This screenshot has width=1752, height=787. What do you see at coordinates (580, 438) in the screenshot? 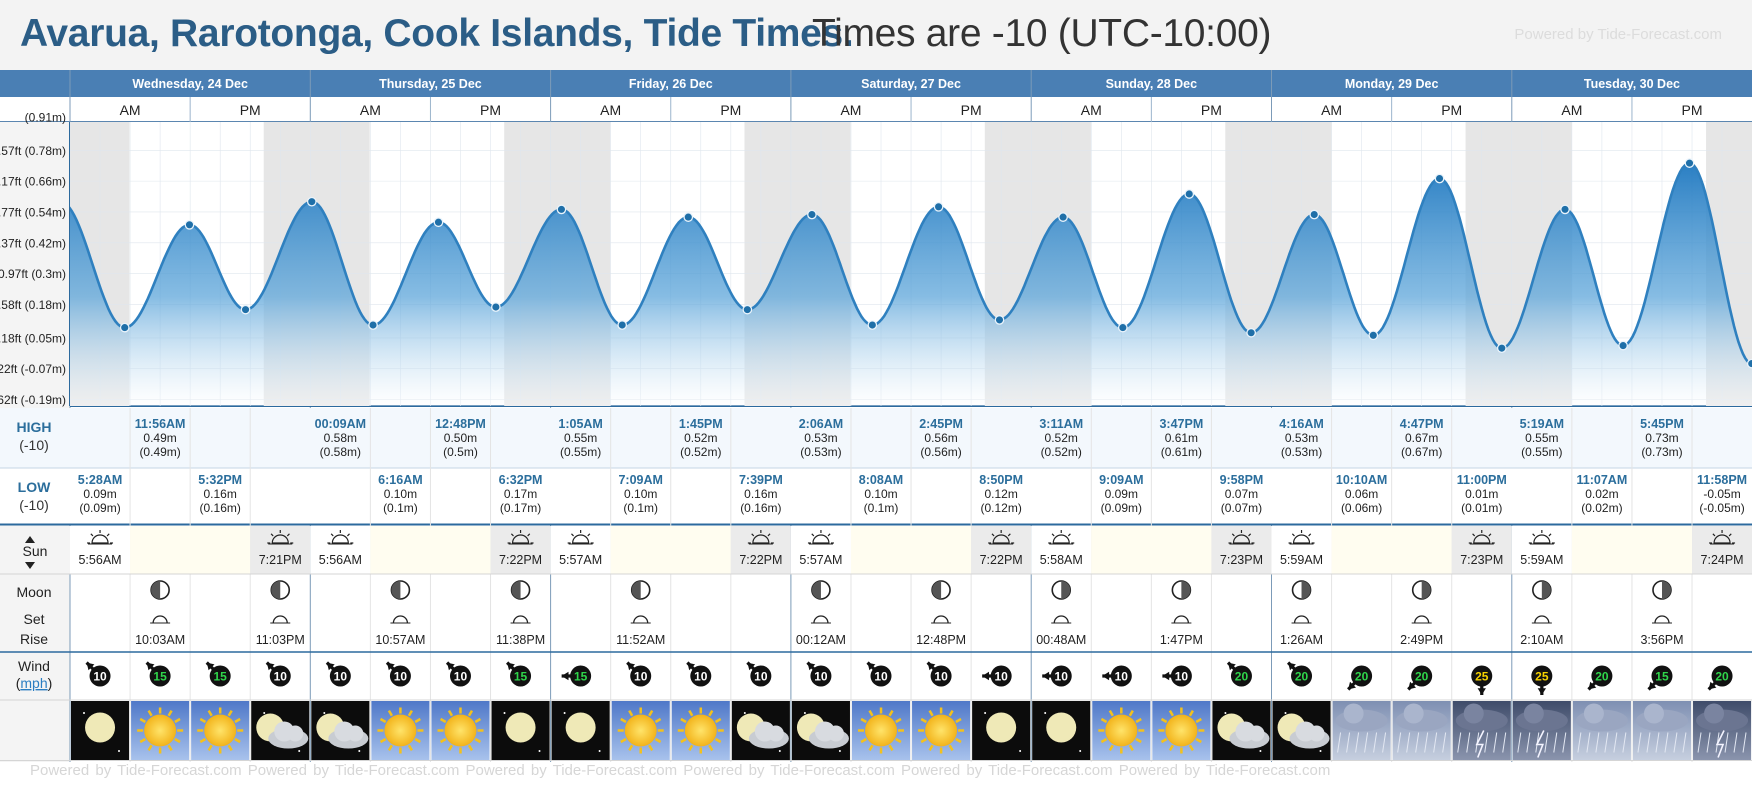
I see `tide-height: 0.55m` at bounding box center [580, 438].